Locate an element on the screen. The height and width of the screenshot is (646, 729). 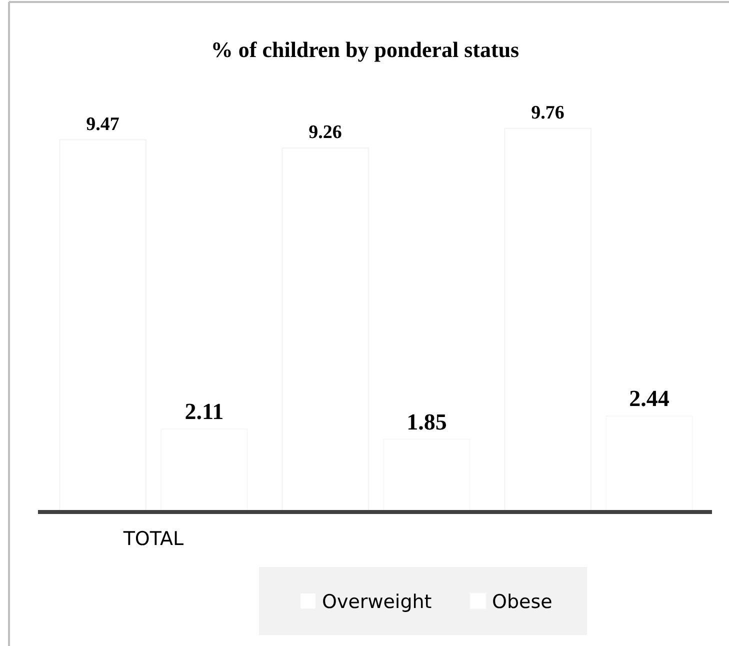
data-label: 2.11 is located at coordinates (204, 411).